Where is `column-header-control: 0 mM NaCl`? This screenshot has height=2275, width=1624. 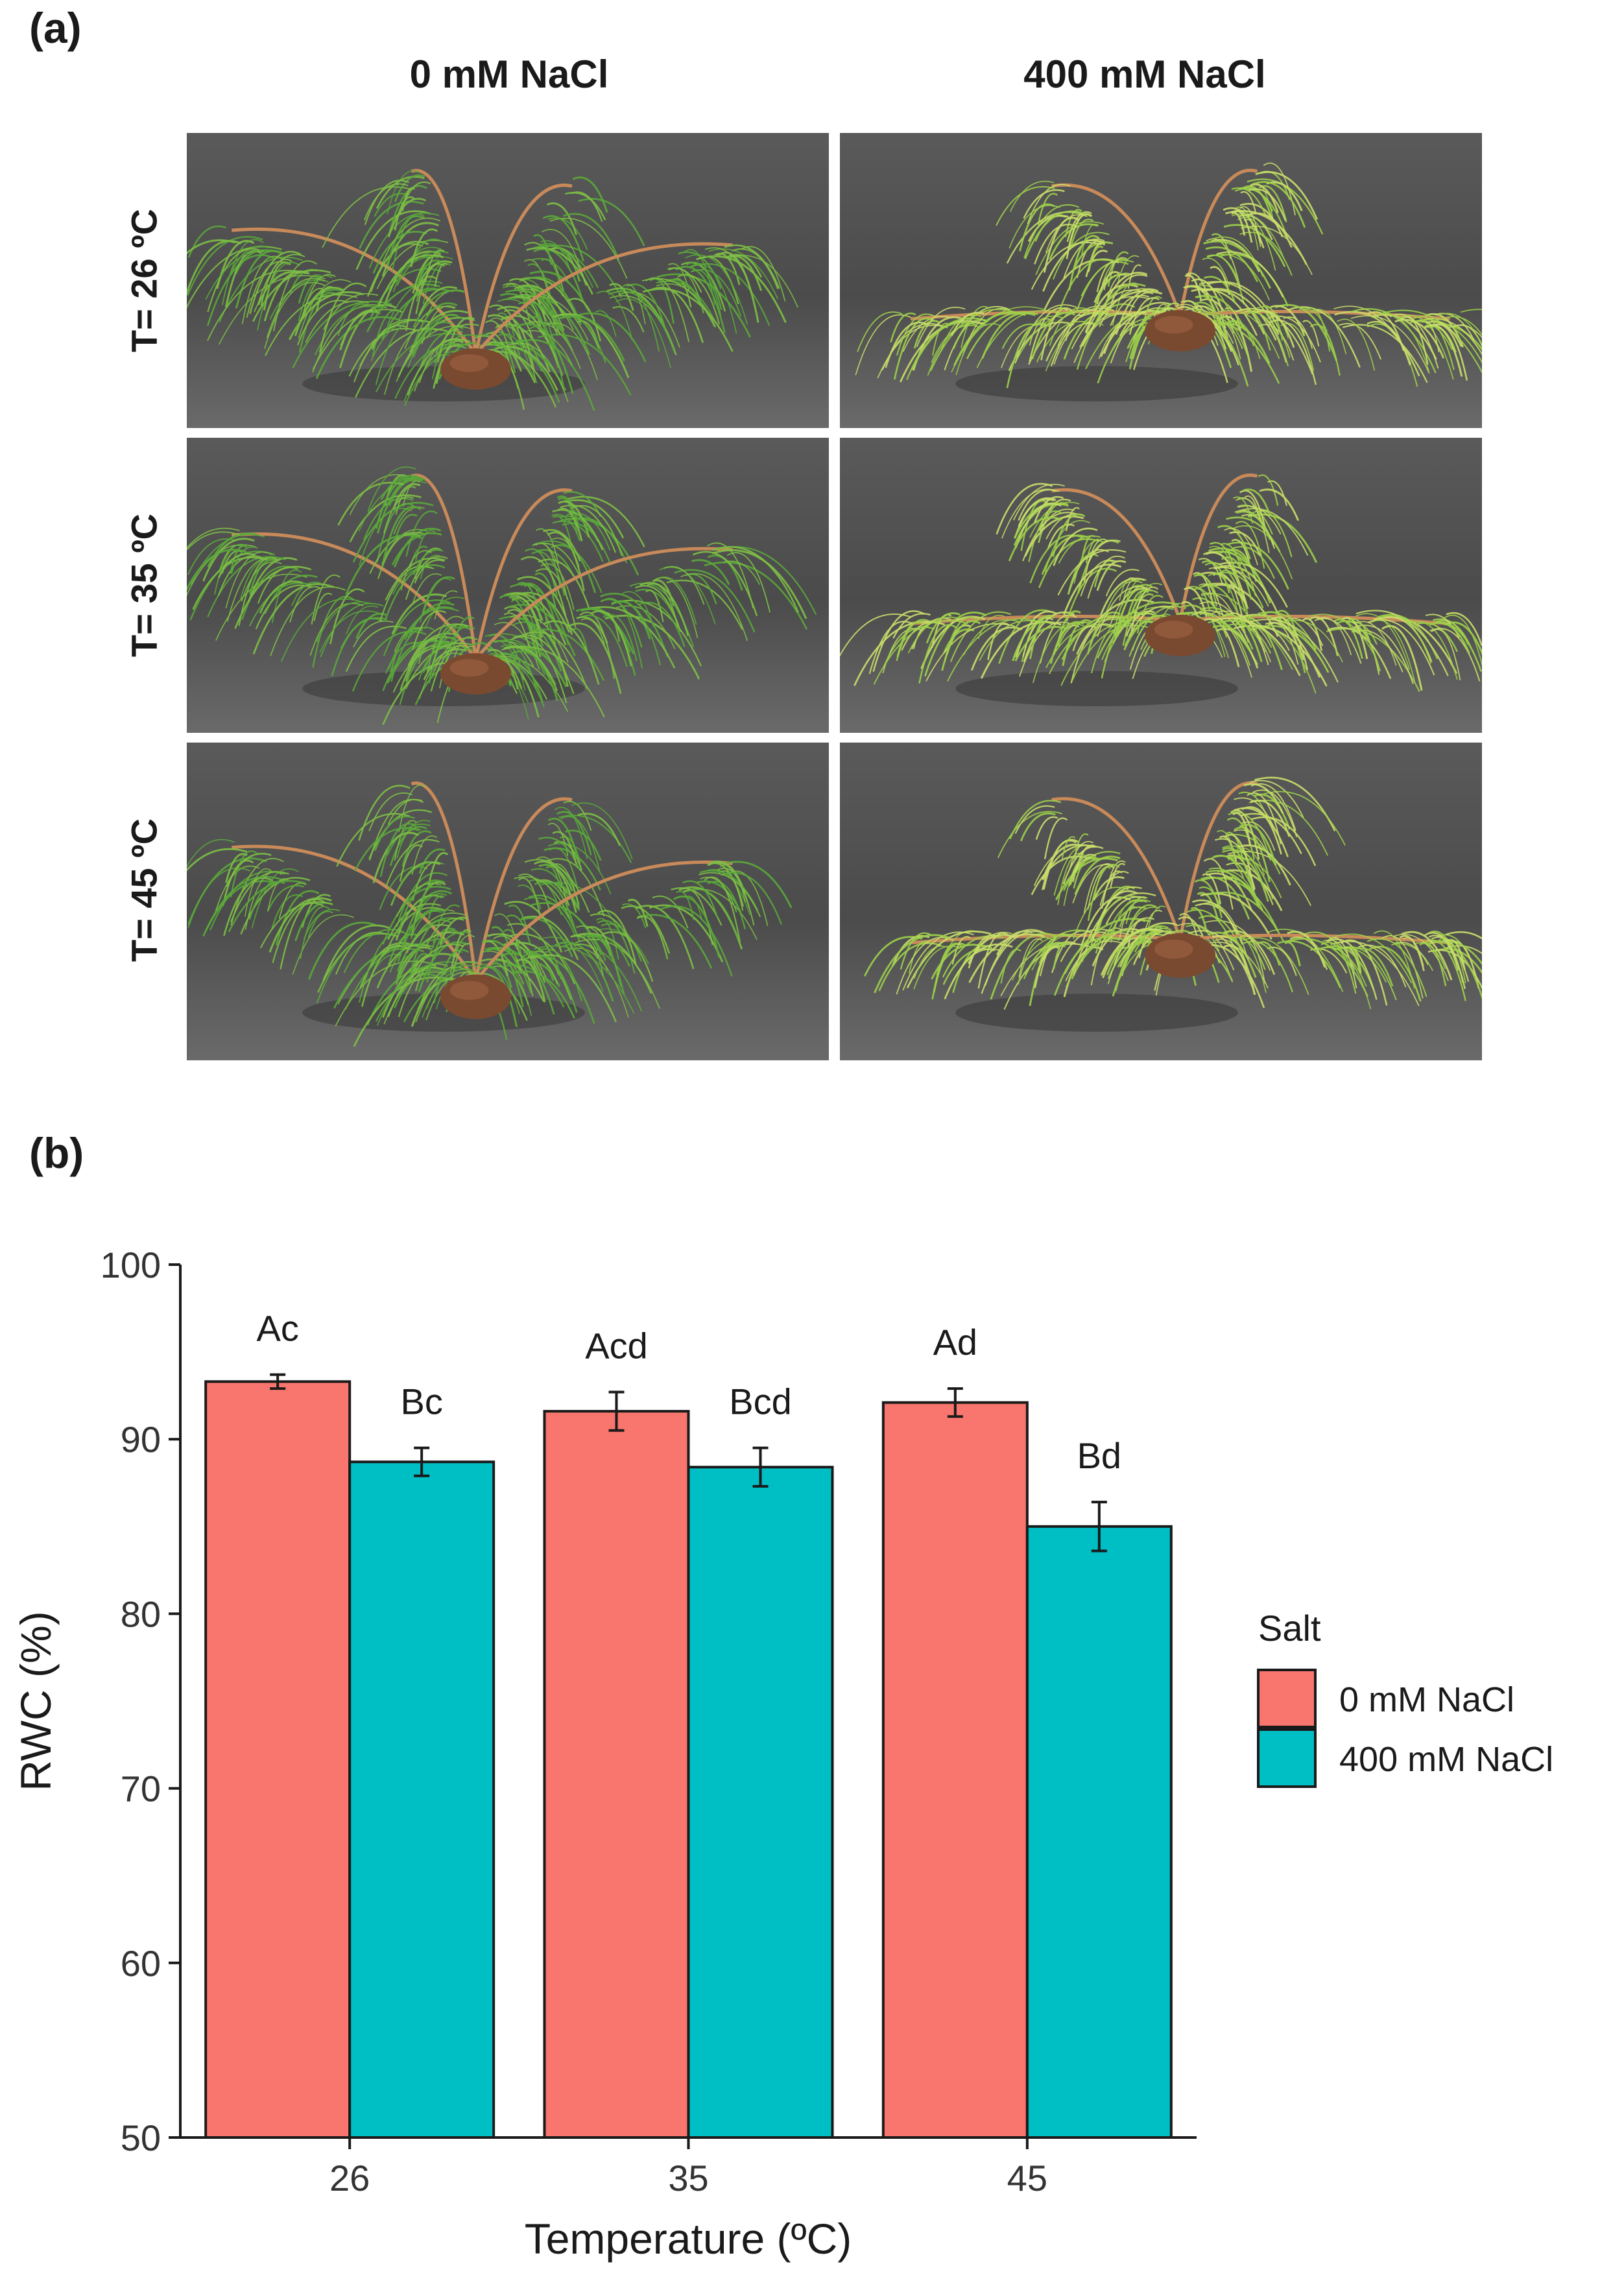
column-header-control: 0 mM NaCl is located at coordinates (509, 74).